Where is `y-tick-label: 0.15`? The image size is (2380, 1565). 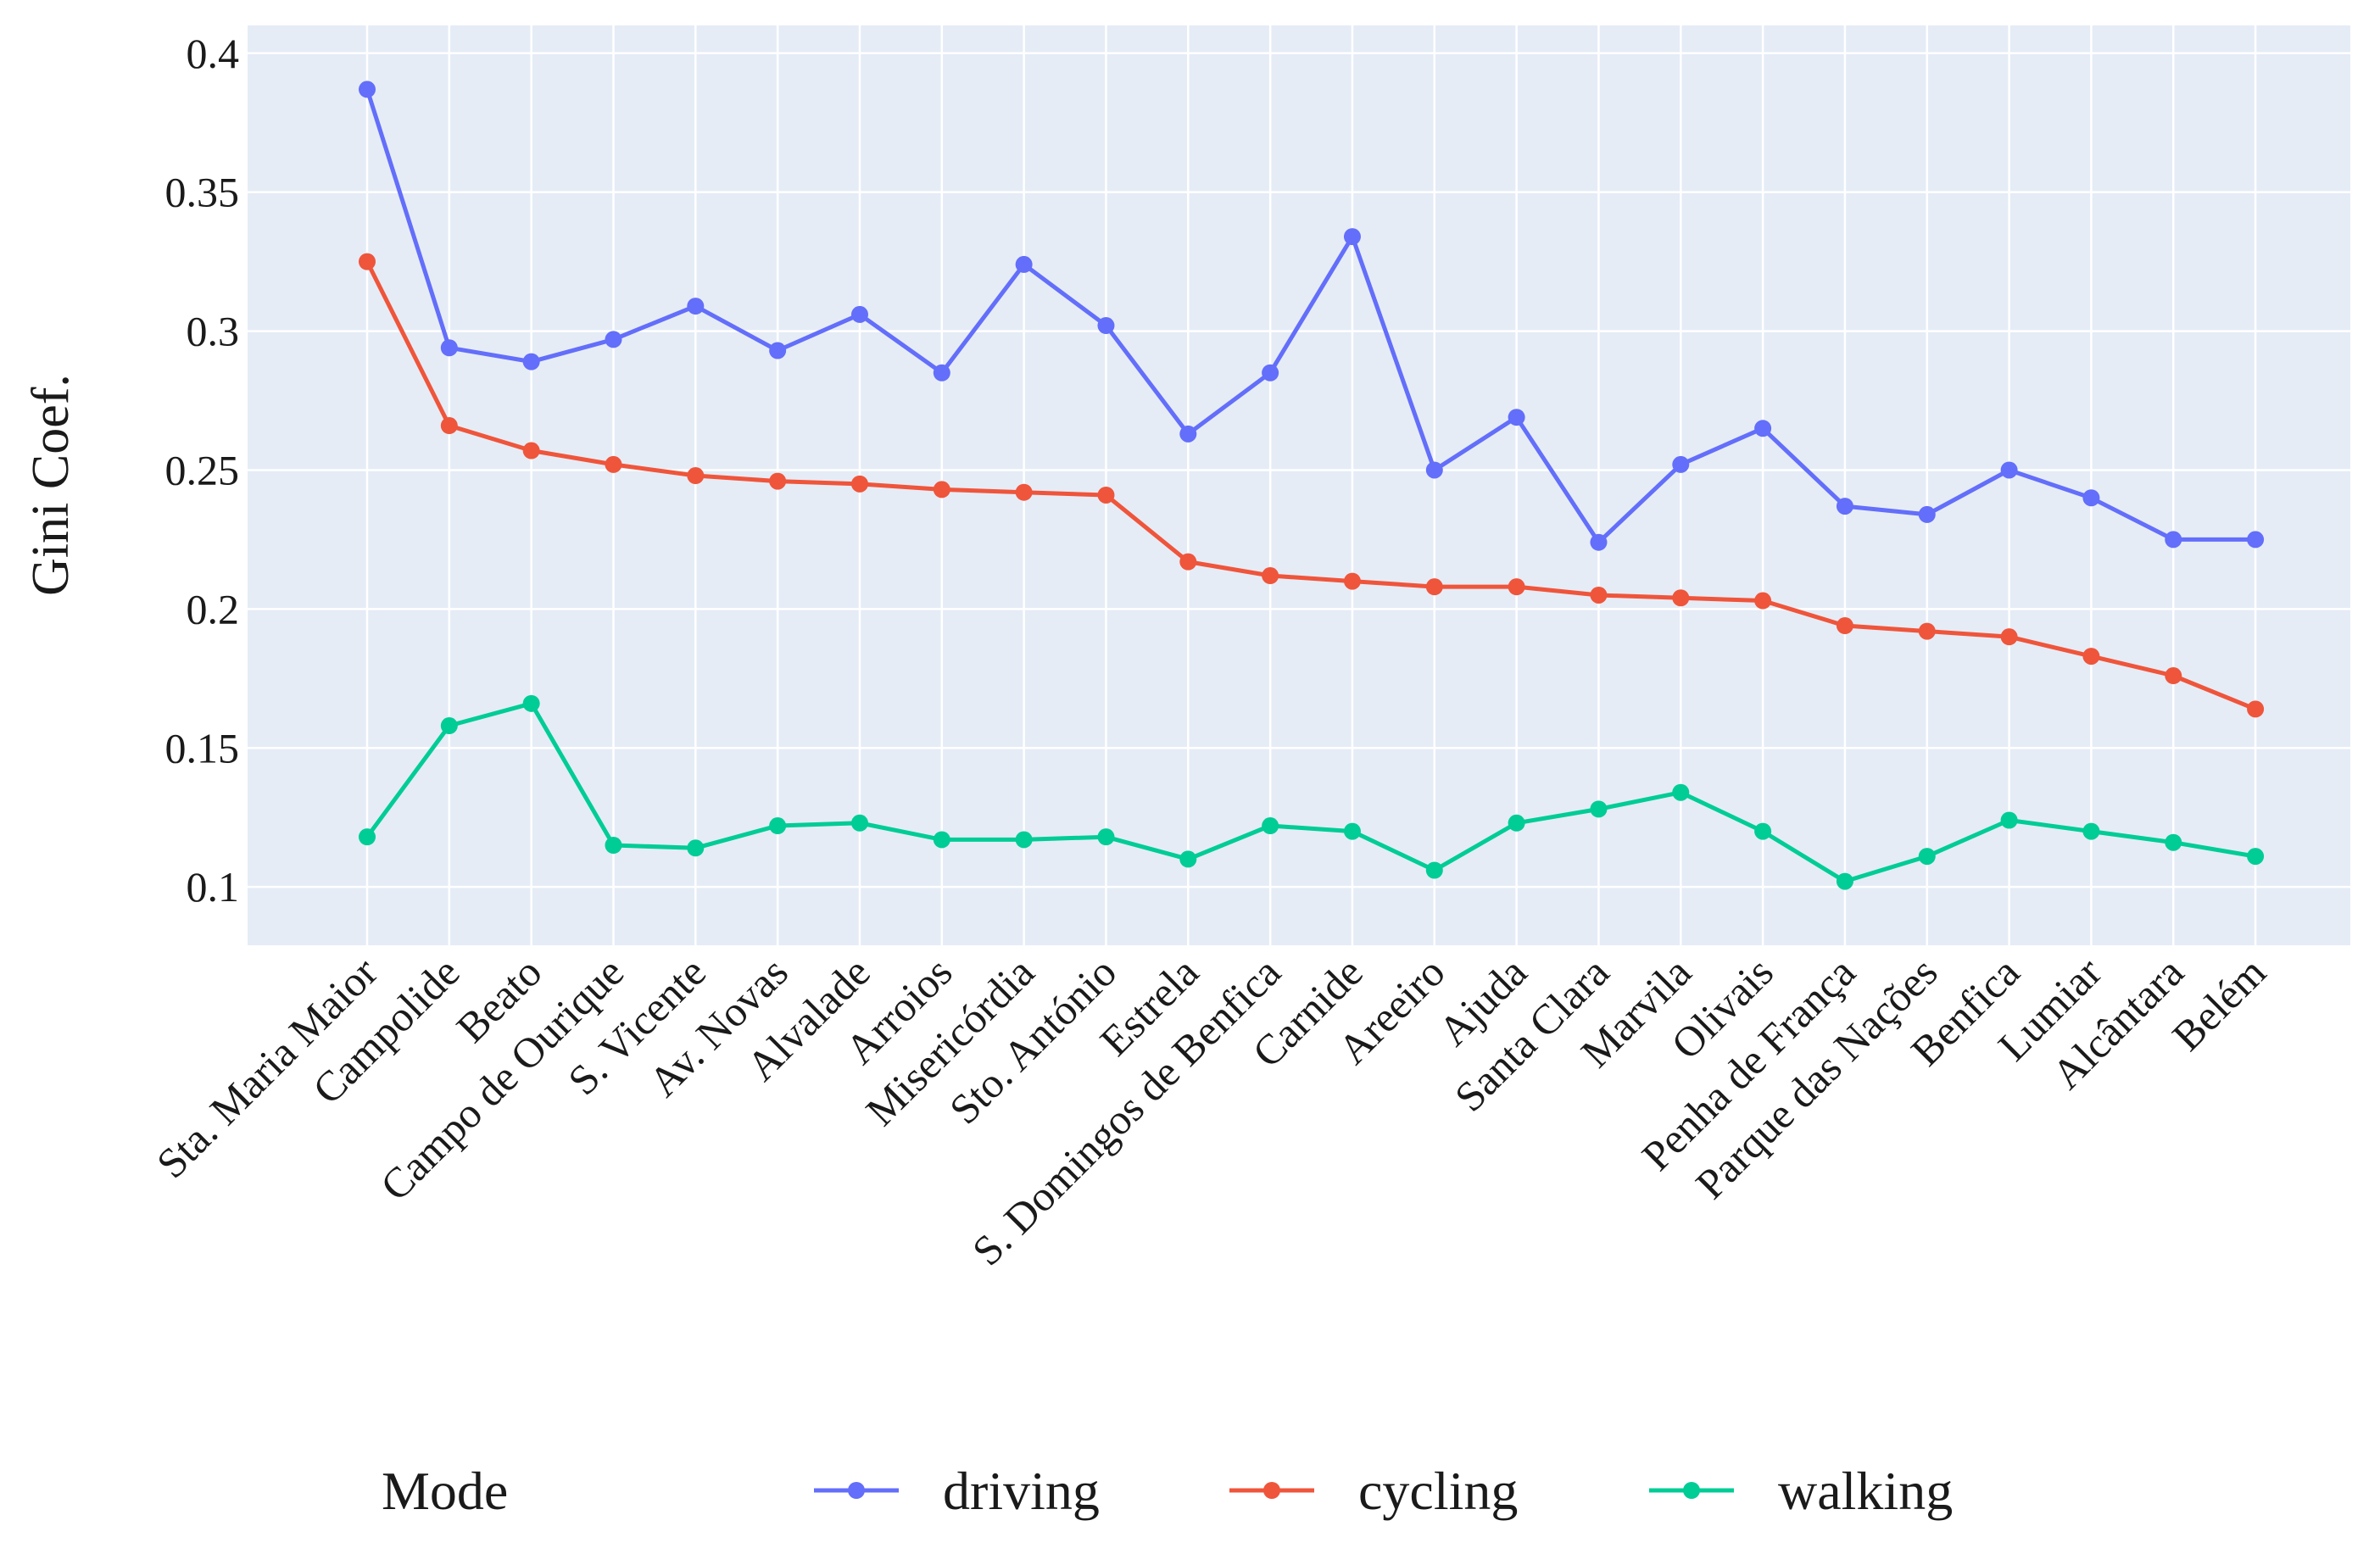 y-tick-label: 0.15 is located at coordinates (203, 747).